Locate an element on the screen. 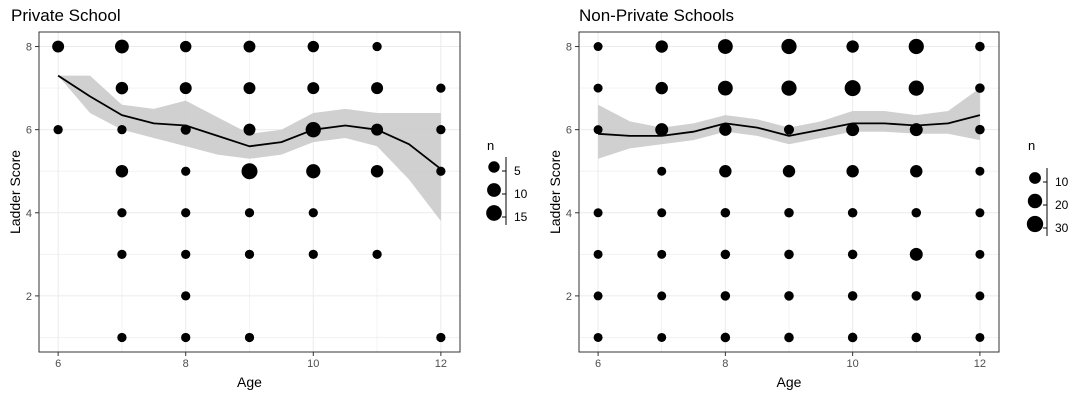  y-tick-label: 4 is located at coordinates (569, 214).